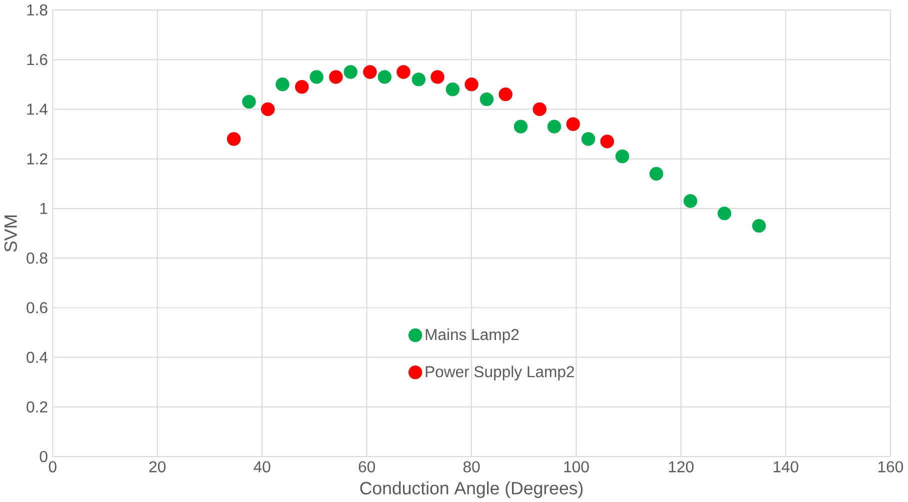  I want to click on y-tick-label: 1.6, so click(37, 59).